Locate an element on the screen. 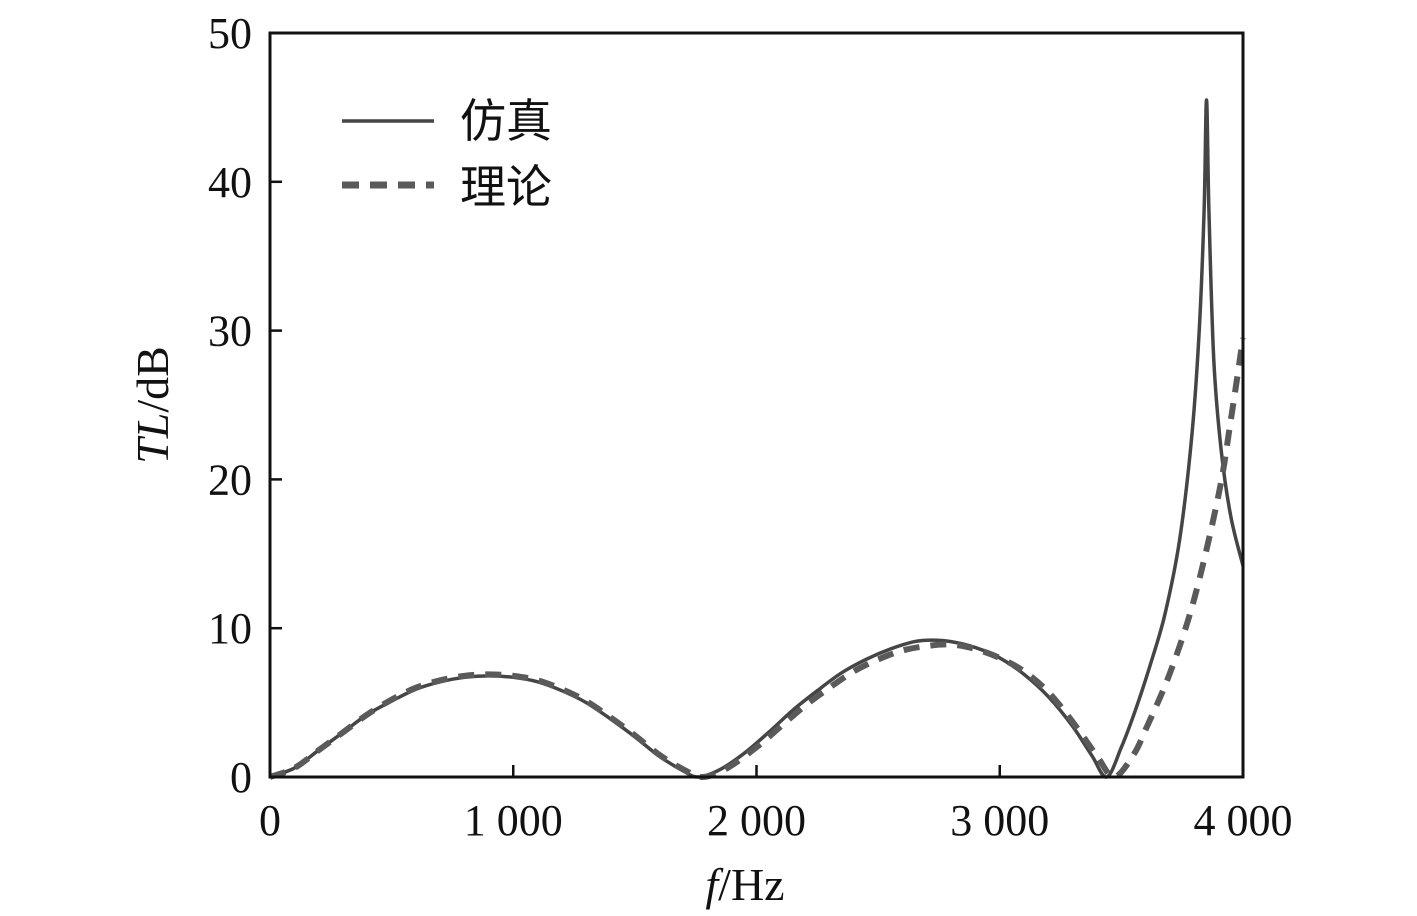  x-axis-label: f/Hz is located at coordinates (744, 884).